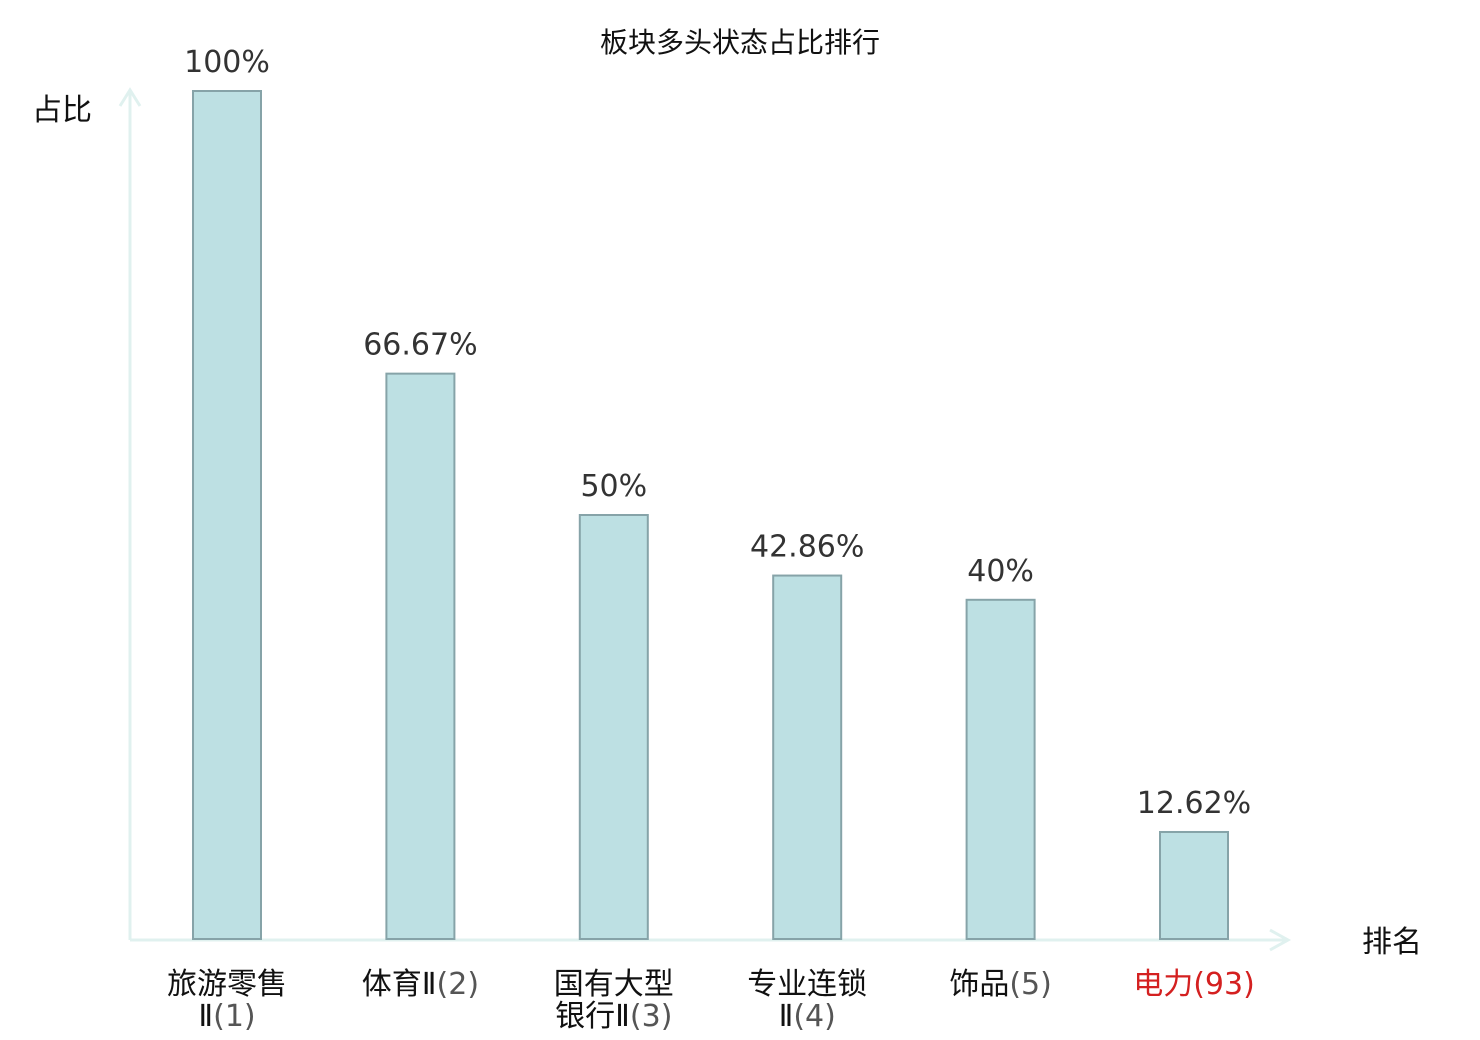  What do you see at coordinates (613, 486) in the screenshot?
I see `value-label: 50%` at bounding box center [613, 486].